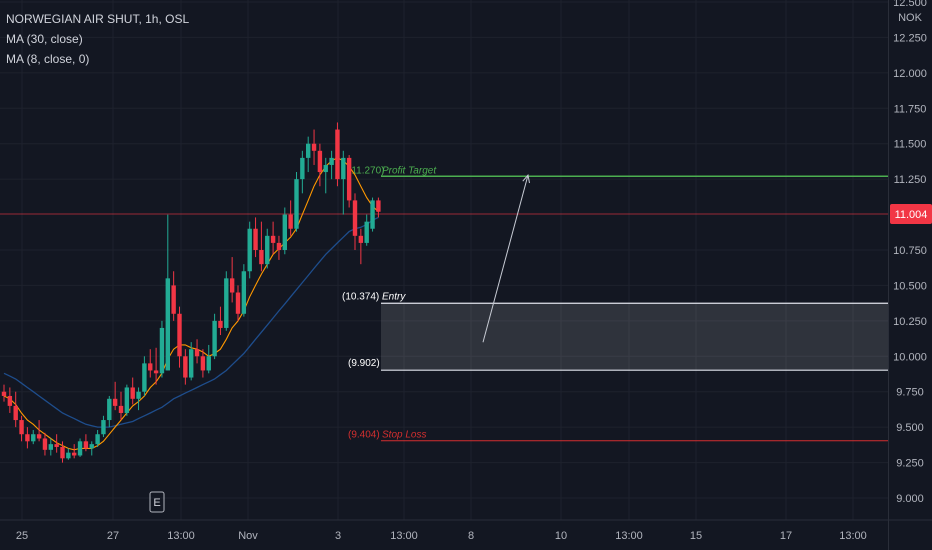  I want to click on profit-target-value: (11.270), so click(366, 170).